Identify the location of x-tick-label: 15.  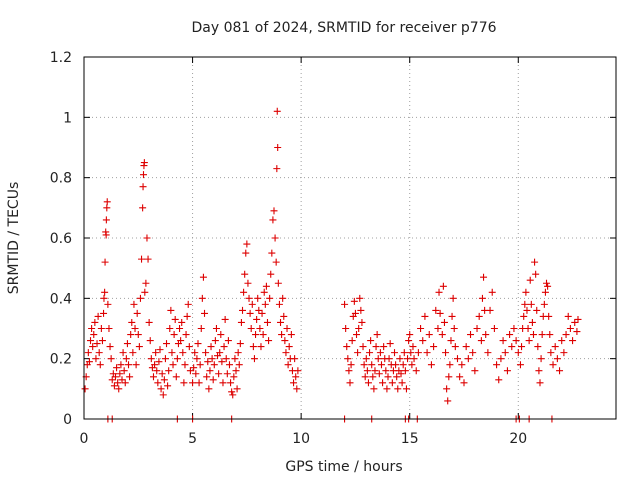
(410, 439).